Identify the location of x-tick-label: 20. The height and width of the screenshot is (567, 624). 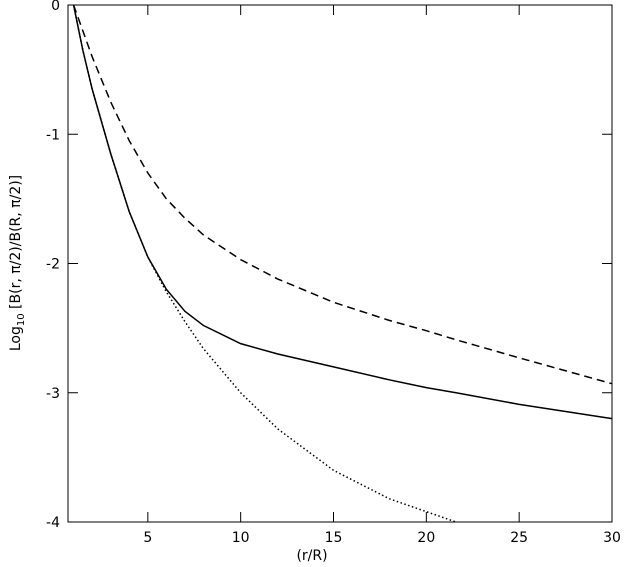
(426, 538).